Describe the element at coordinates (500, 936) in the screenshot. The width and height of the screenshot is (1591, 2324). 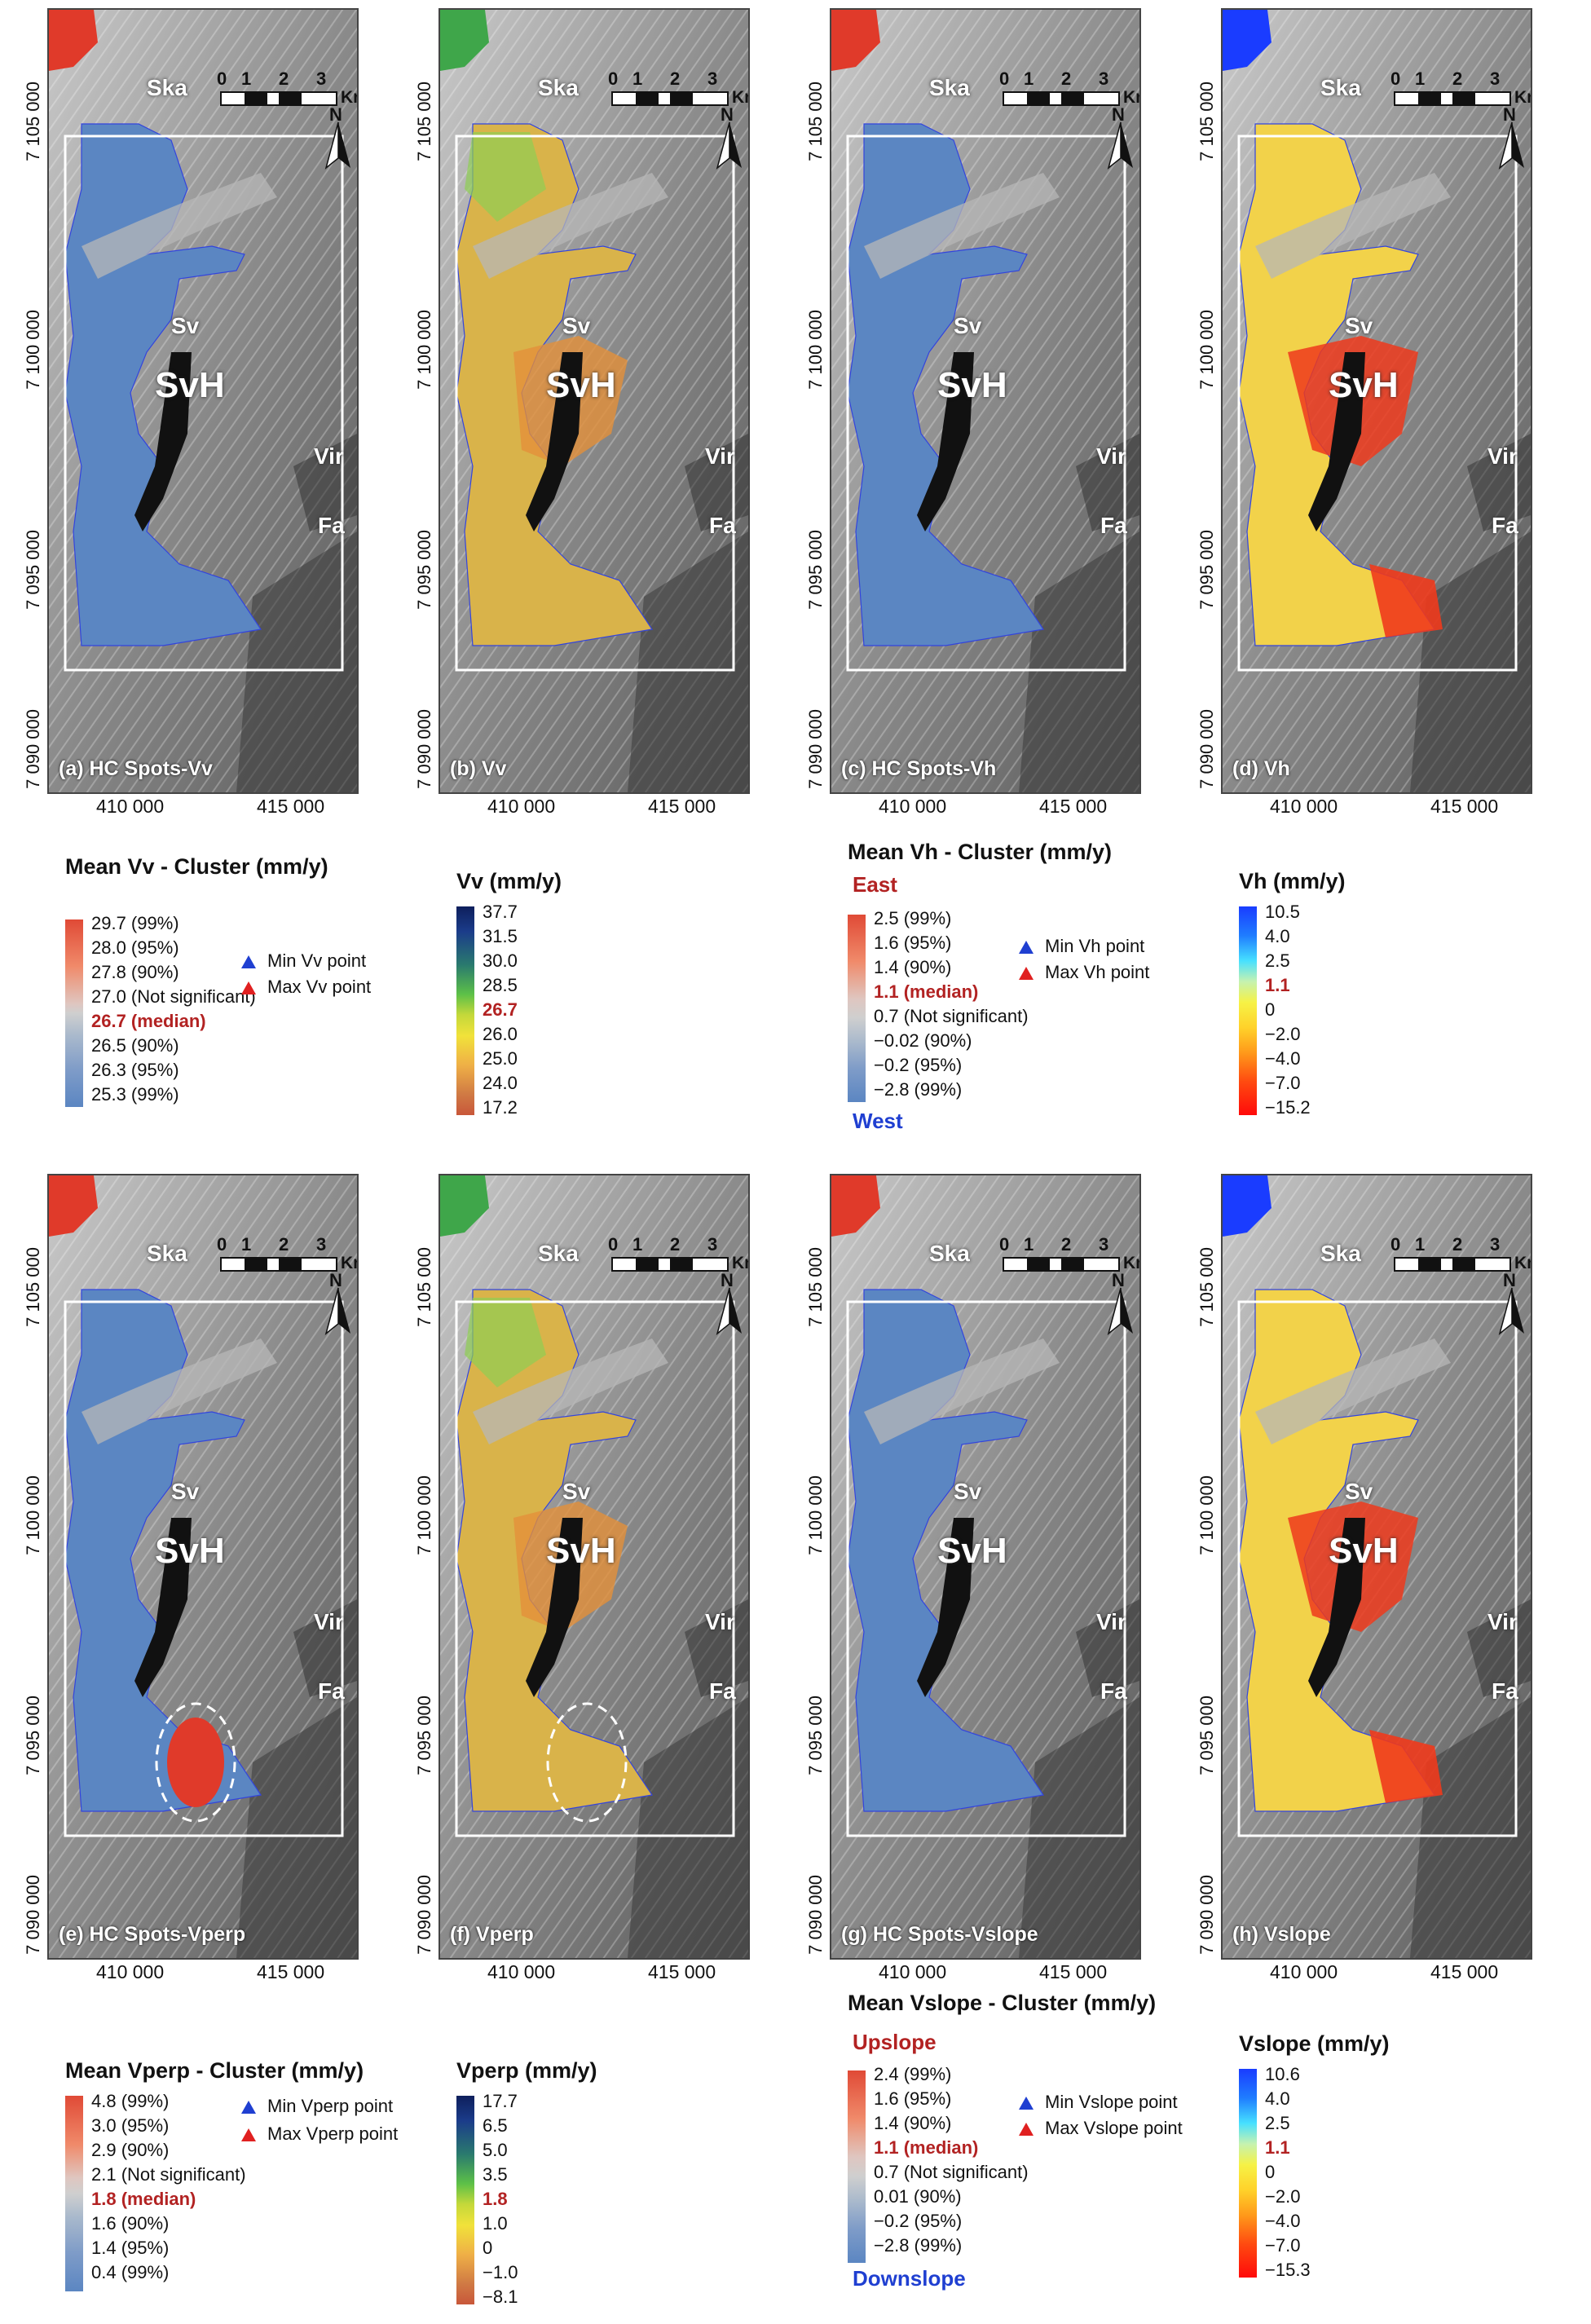
I see `legend-tick: 31.5` at that location.